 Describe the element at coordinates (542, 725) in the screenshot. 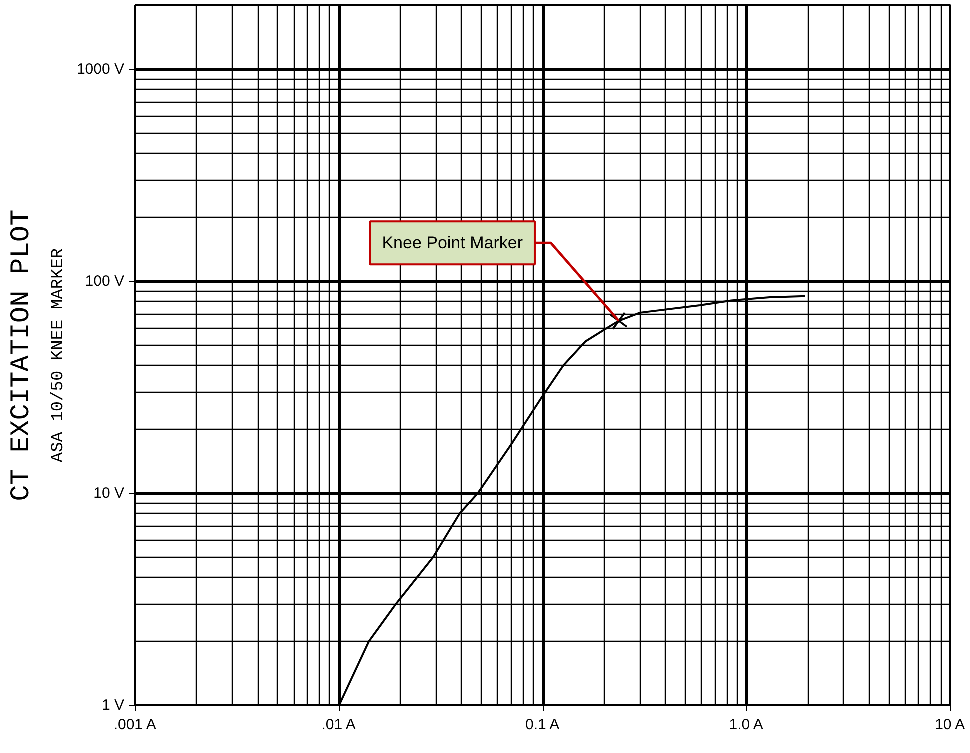

I see `x-tick-label: 0.1 A` at that location.